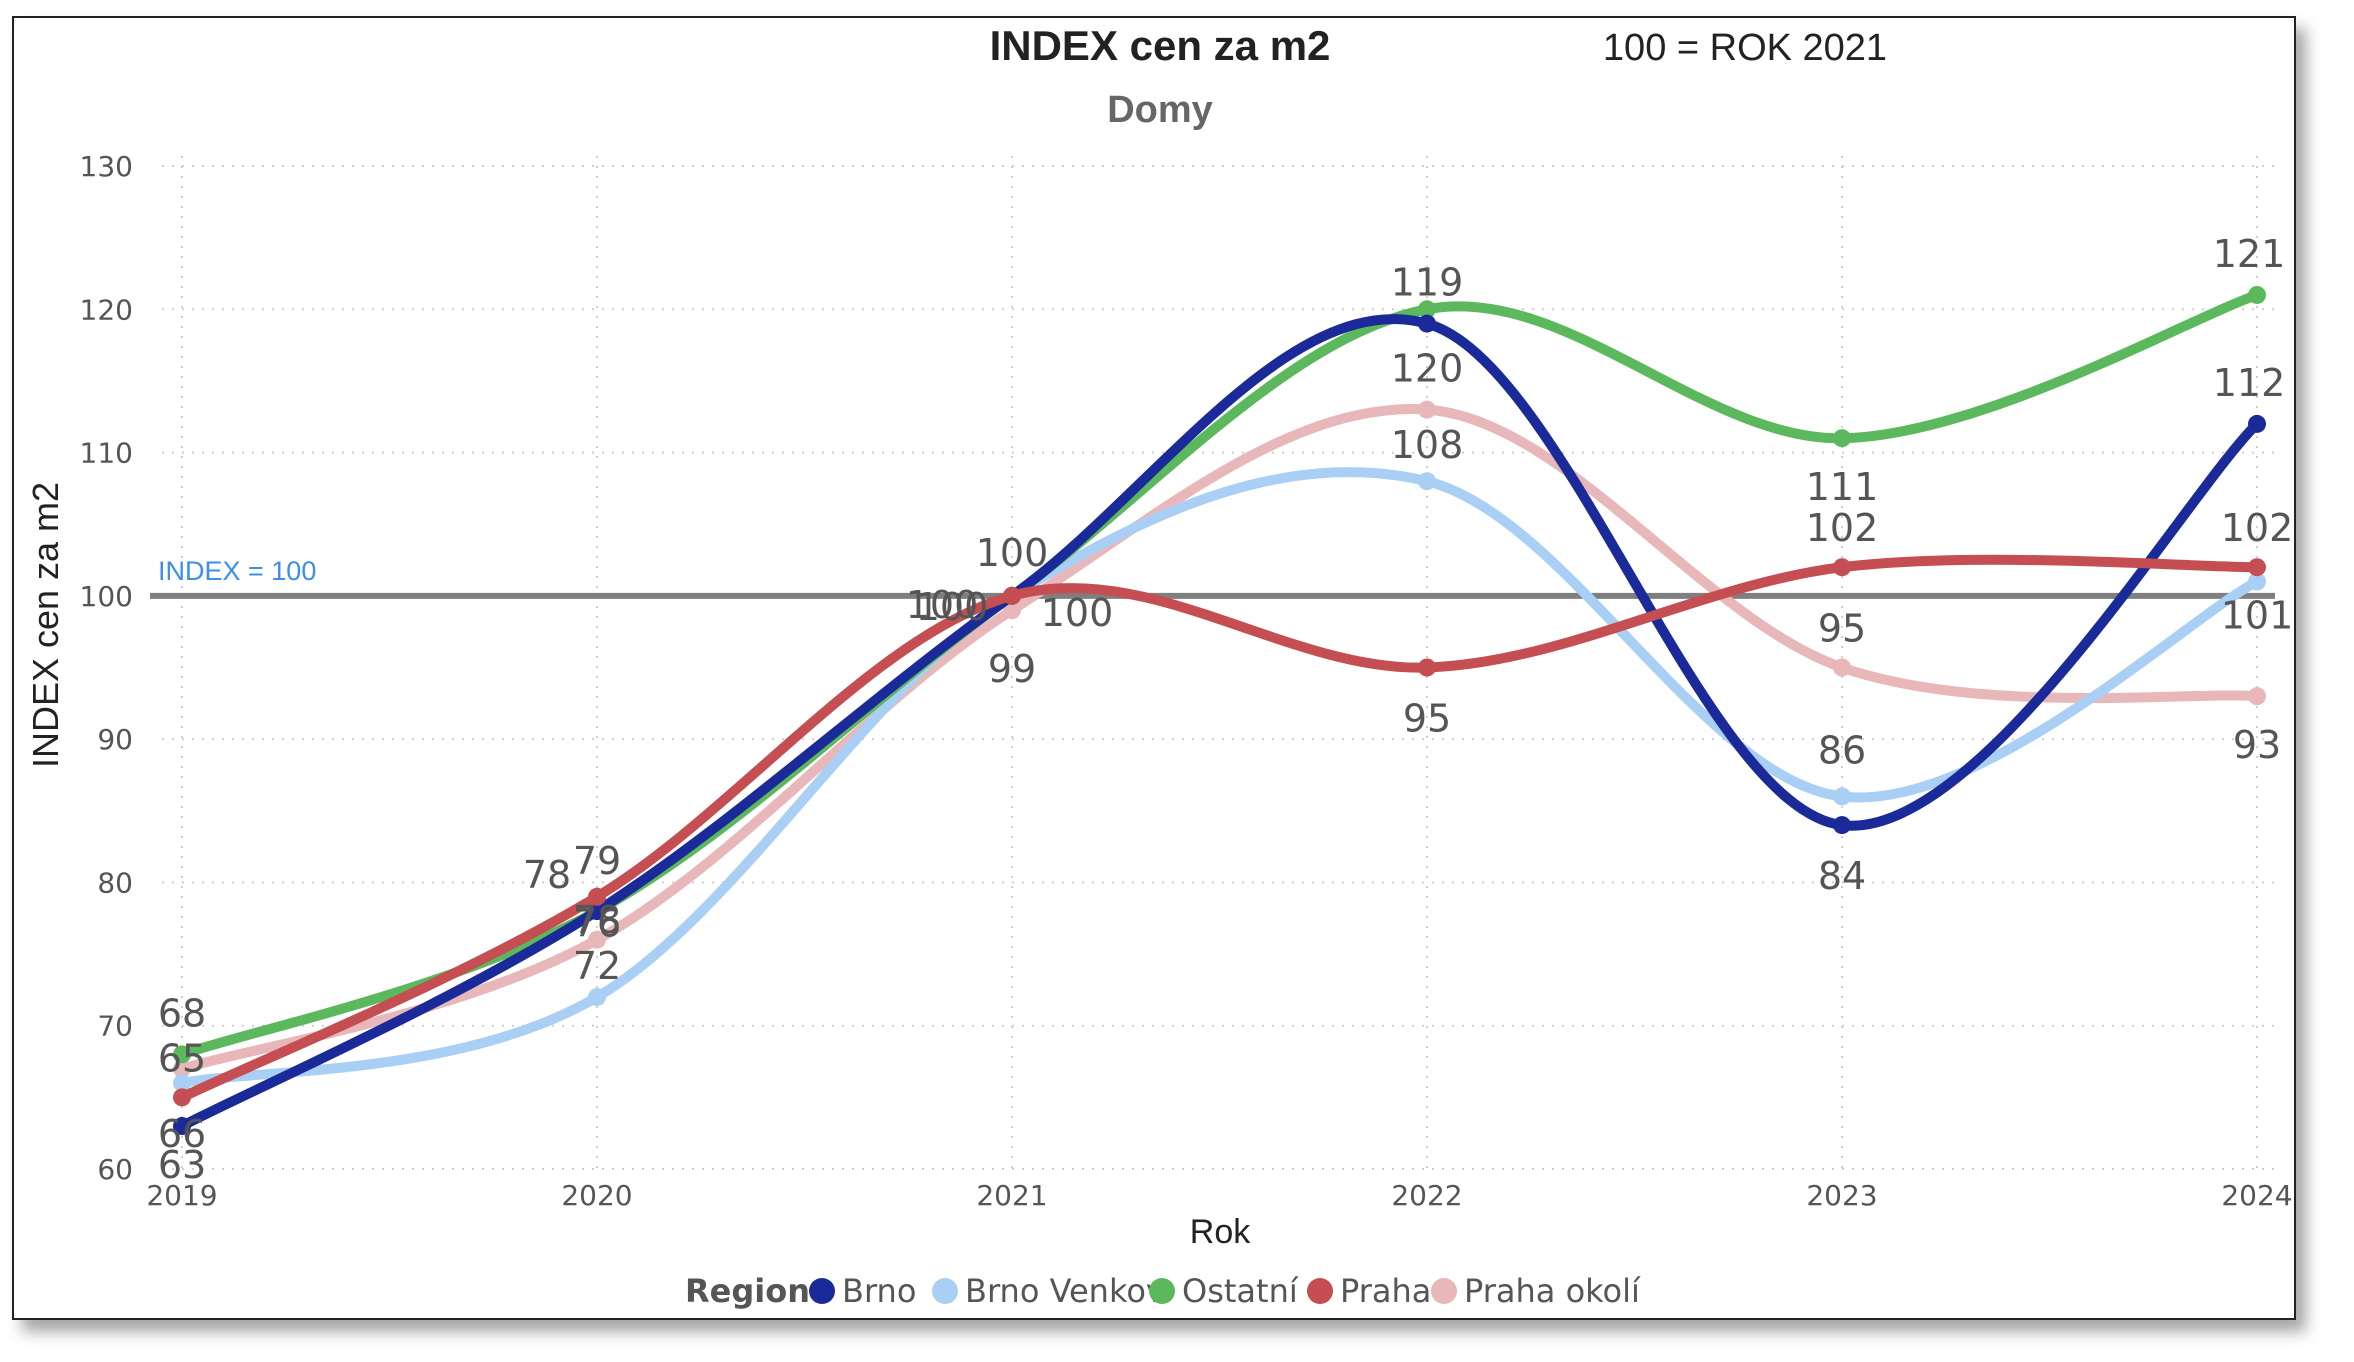 This screenshot has height=1362, width=2354. Describe the element at coordinates (1012, 595) in the screenshot. I see `point-praha-2021` at that location.